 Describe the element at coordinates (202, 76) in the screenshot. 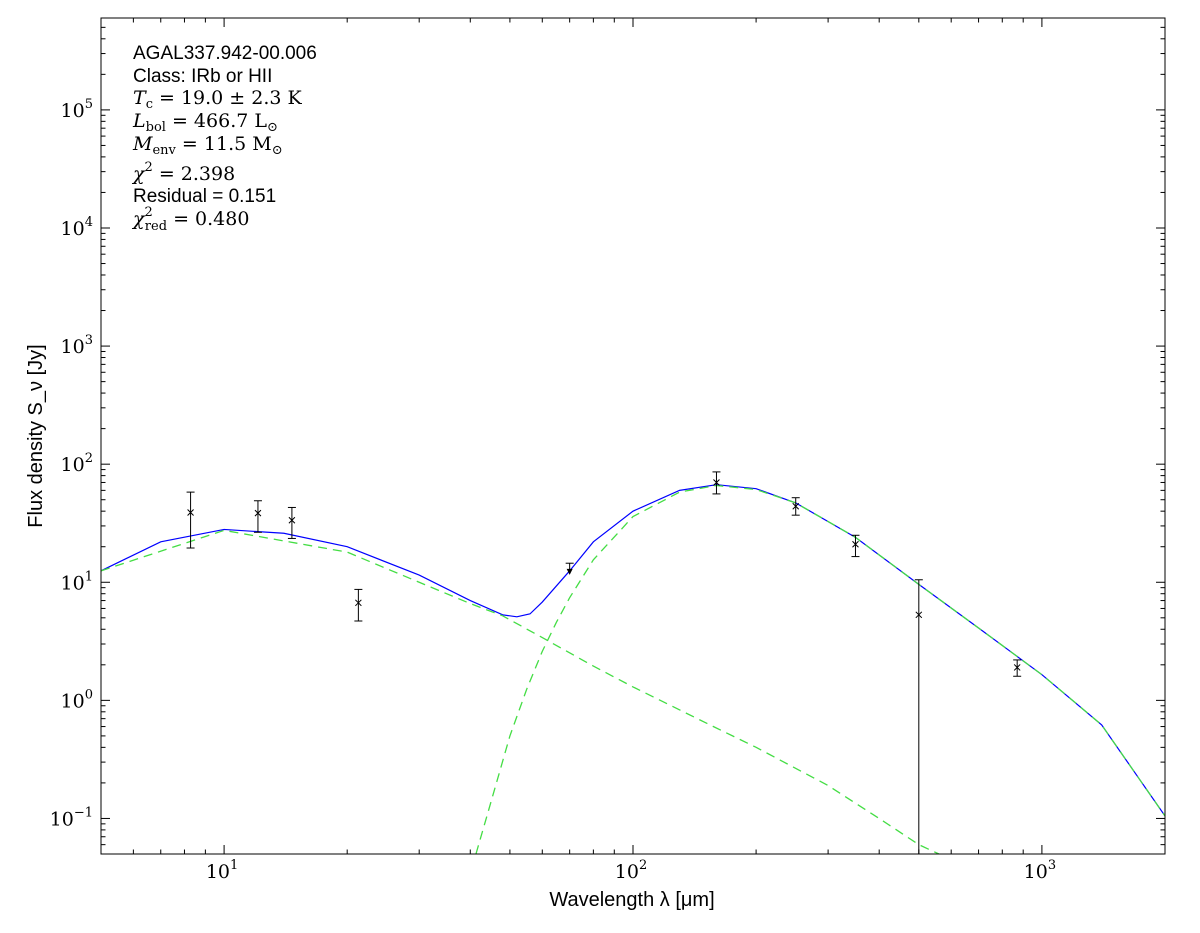

I see `source-class: Class: IRb or HII` at that location.